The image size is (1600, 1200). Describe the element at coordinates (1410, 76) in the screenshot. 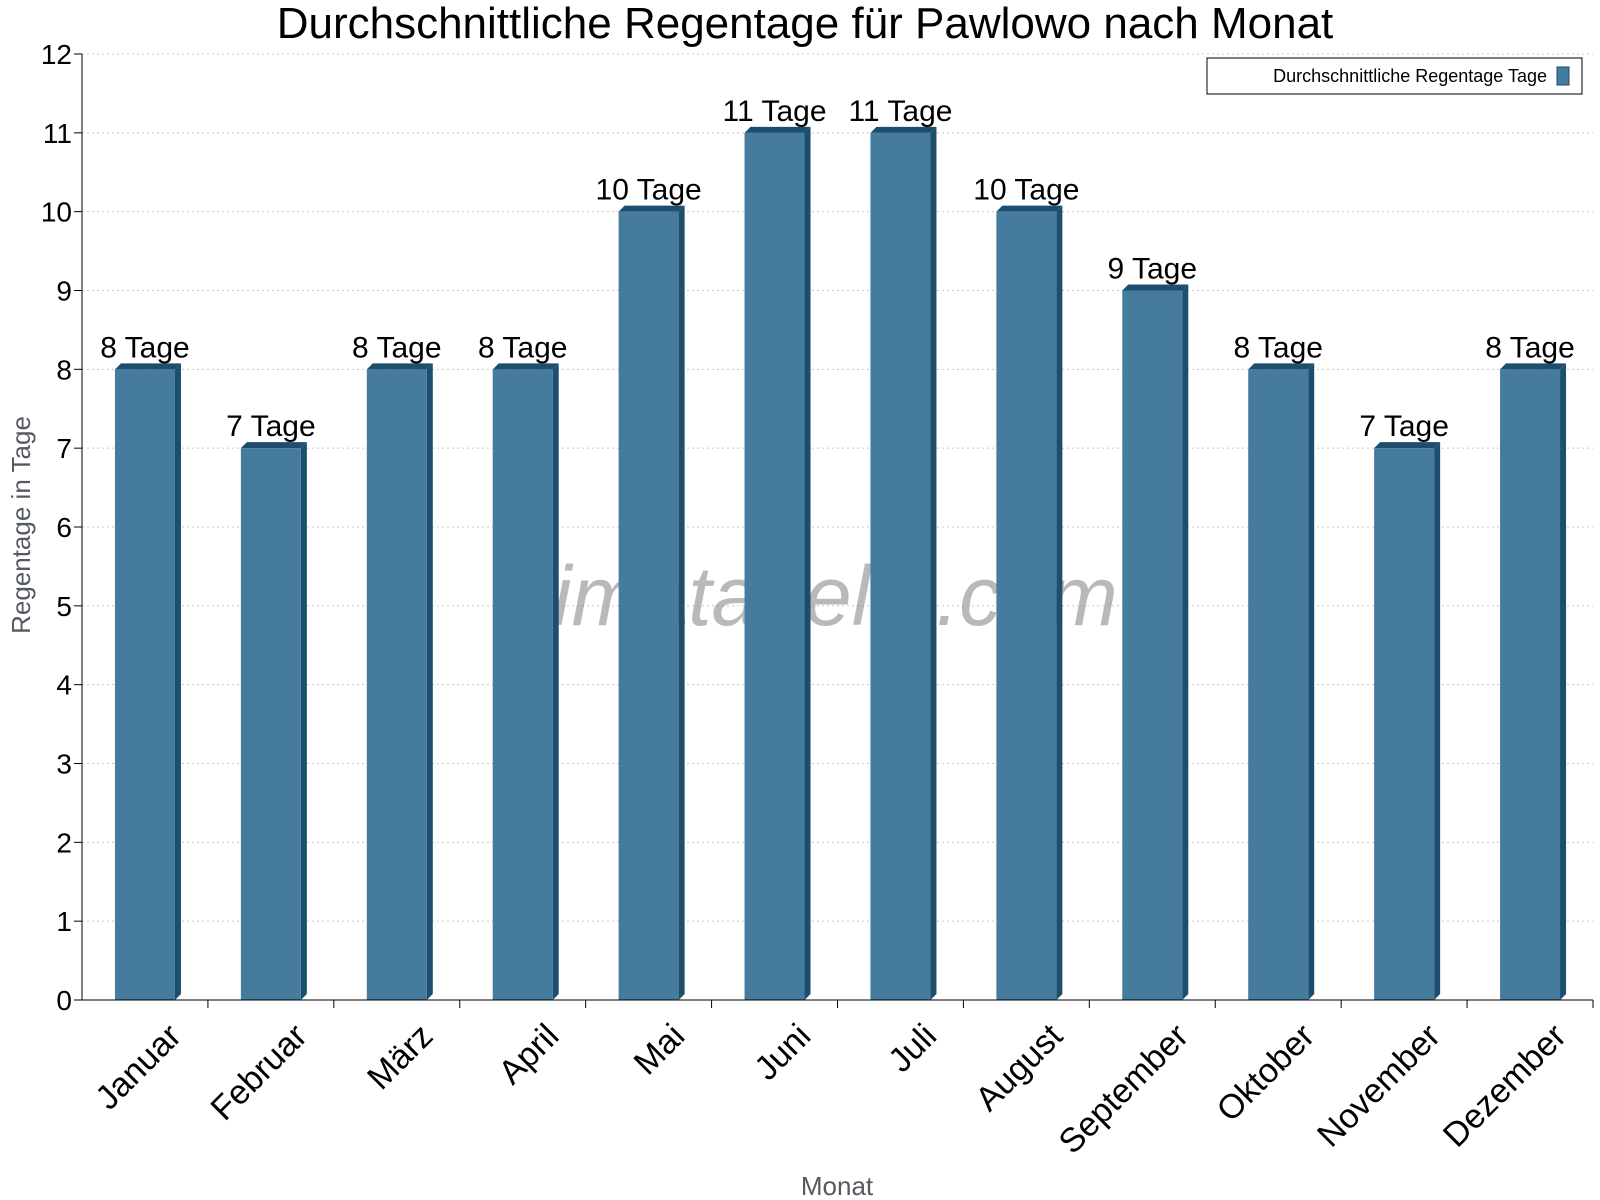

I see `legend-label: Durchschnittliche Regentage Tage` at that location.